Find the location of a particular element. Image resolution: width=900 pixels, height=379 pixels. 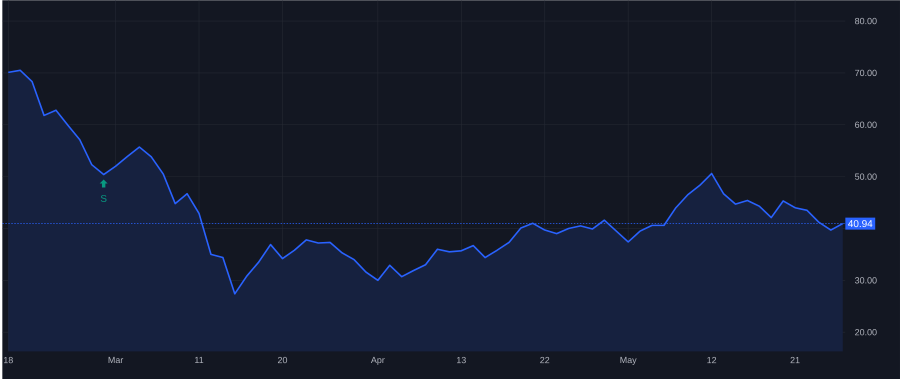

y-tick-label: 50.00 is located at coordinates (866, 176).